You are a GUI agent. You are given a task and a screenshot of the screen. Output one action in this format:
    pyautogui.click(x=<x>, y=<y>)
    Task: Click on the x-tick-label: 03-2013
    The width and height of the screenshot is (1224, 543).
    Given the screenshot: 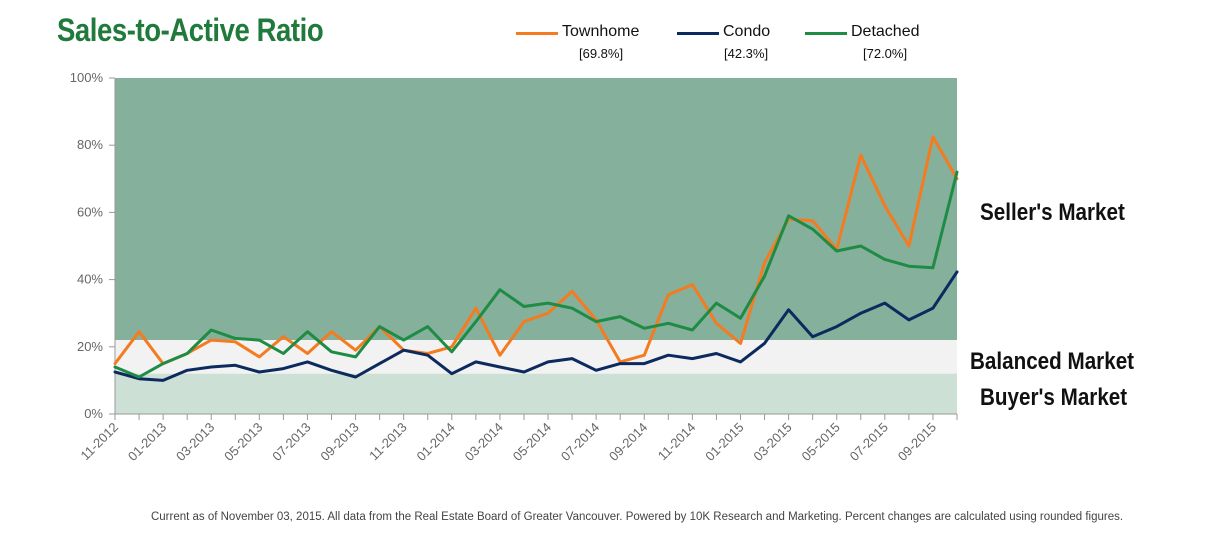 What is the action you would take?
    pyautogui.click(x=195, y=442)
    